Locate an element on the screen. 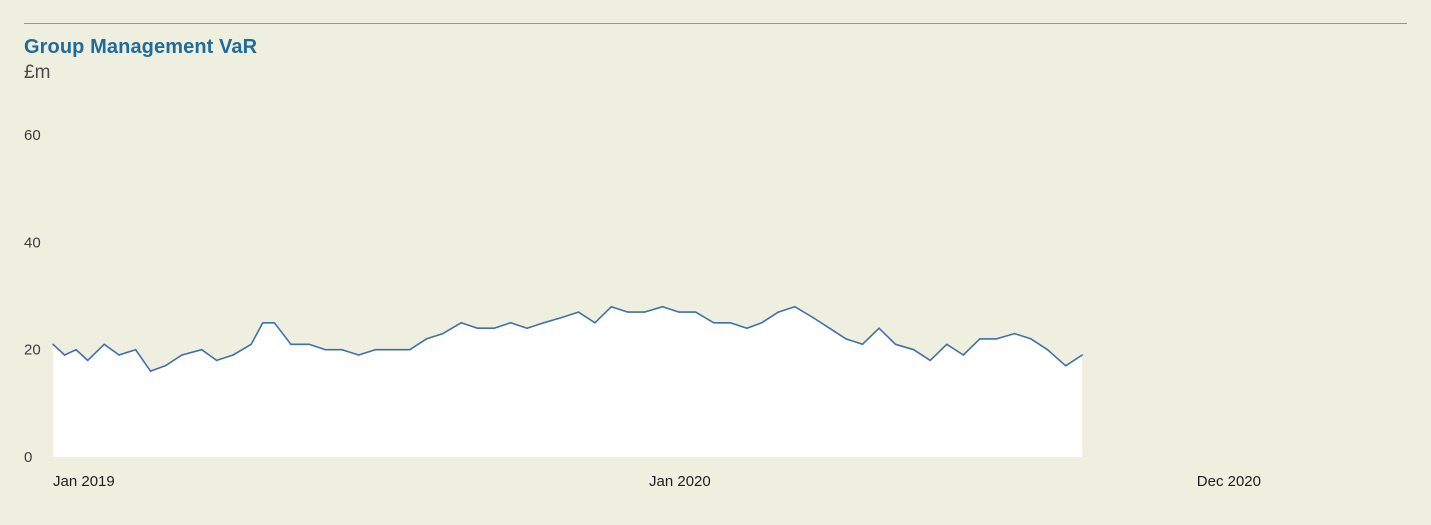 The image size is (1431, 525). top-rule is located at coordinates (715, 23).